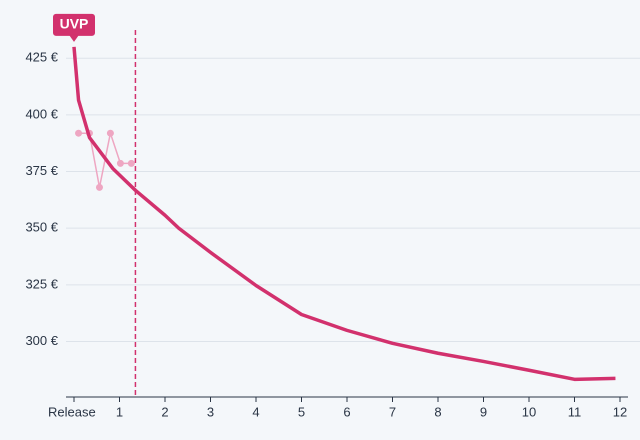 The image size is (640, 440). I want to click on y-tick-label: 400 €, so click(41, 113).